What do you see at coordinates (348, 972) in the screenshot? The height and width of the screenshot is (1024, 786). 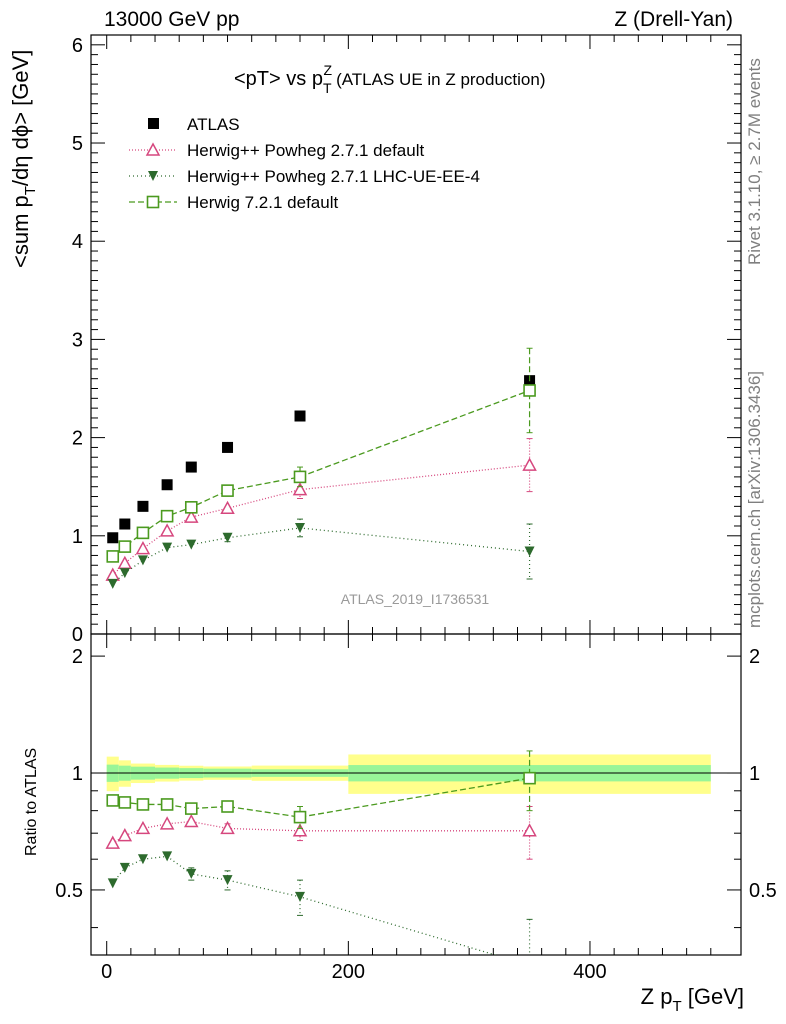 I see `x-tick-label: 200` at bounding box center [348, 972].